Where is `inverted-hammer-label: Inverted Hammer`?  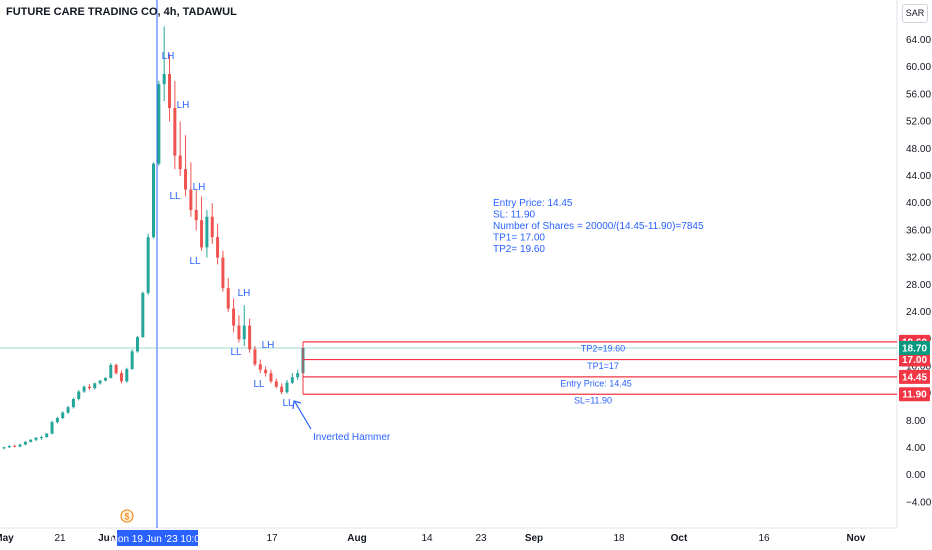
inverted-hammer-label: Inverted Hammer is located at coordinates (352, 437).